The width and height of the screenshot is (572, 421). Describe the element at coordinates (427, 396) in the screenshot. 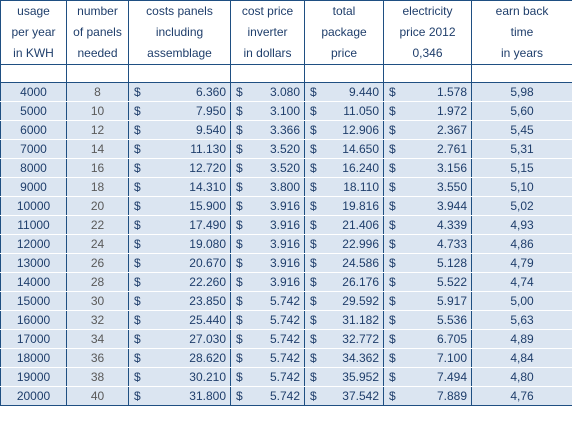

I see `electricity-cell: $7.889` at that location.